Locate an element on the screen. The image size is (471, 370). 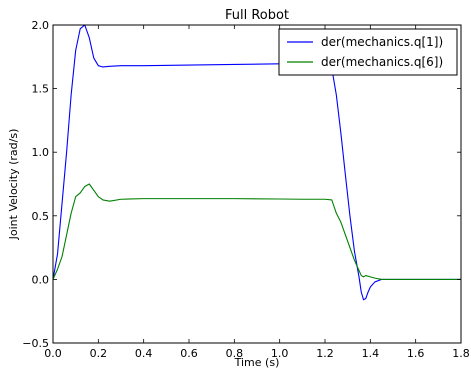
x-tick-label: 1.2 is located at coordinates (325, 353).